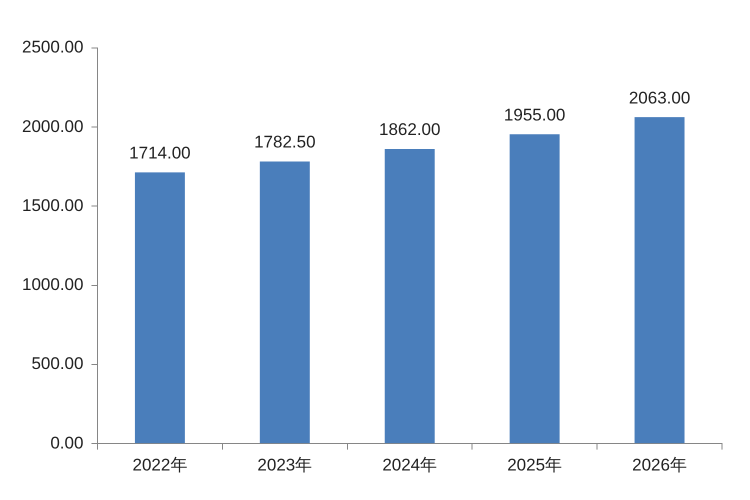  Describe the element at coordinates (53, 284) in the screenshot. I see `y-tick-label: 1000.00` at that location.